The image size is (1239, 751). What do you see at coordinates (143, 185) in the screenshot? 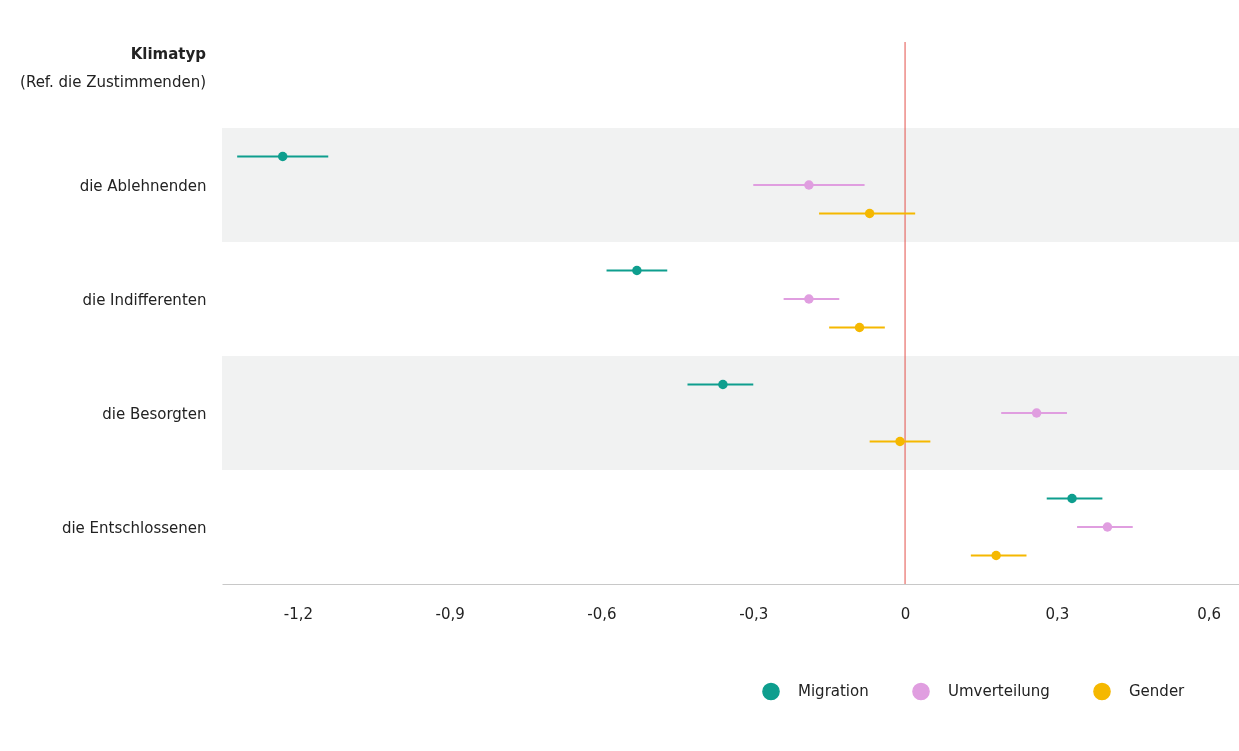
I see `y-tick-label: die Ablehnenden` at bounding box center [143, 185].